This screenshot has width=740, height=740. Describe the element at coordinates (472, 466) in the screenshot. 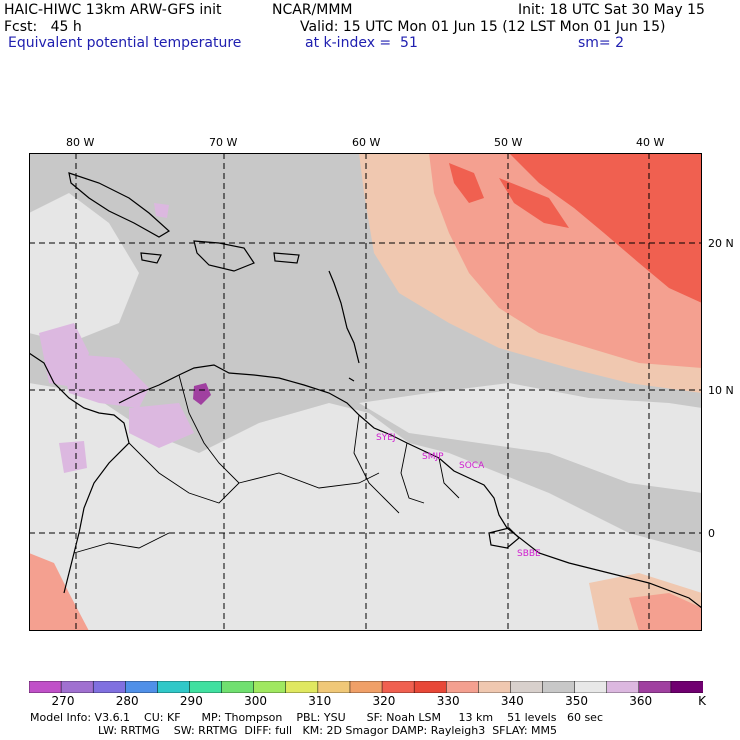

I see `station-soca: SOCA` at that location.